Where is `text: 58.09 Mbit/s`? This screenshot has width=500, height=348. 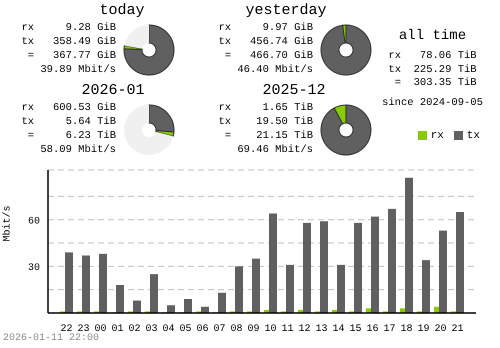 text: 58.09 Mbit/s is located at coordinates (77, 150).